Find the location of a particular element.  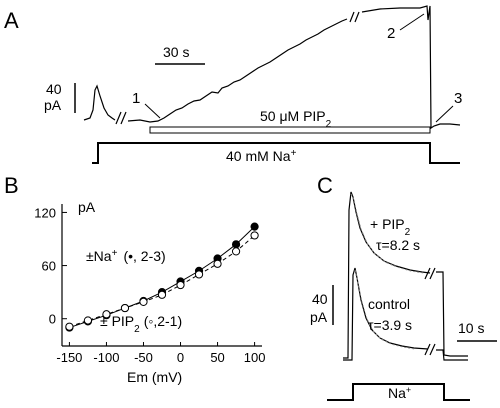

panel-b-annotation-na: ±Na+ (•, 2-3) is located at coordinates (126, 256).